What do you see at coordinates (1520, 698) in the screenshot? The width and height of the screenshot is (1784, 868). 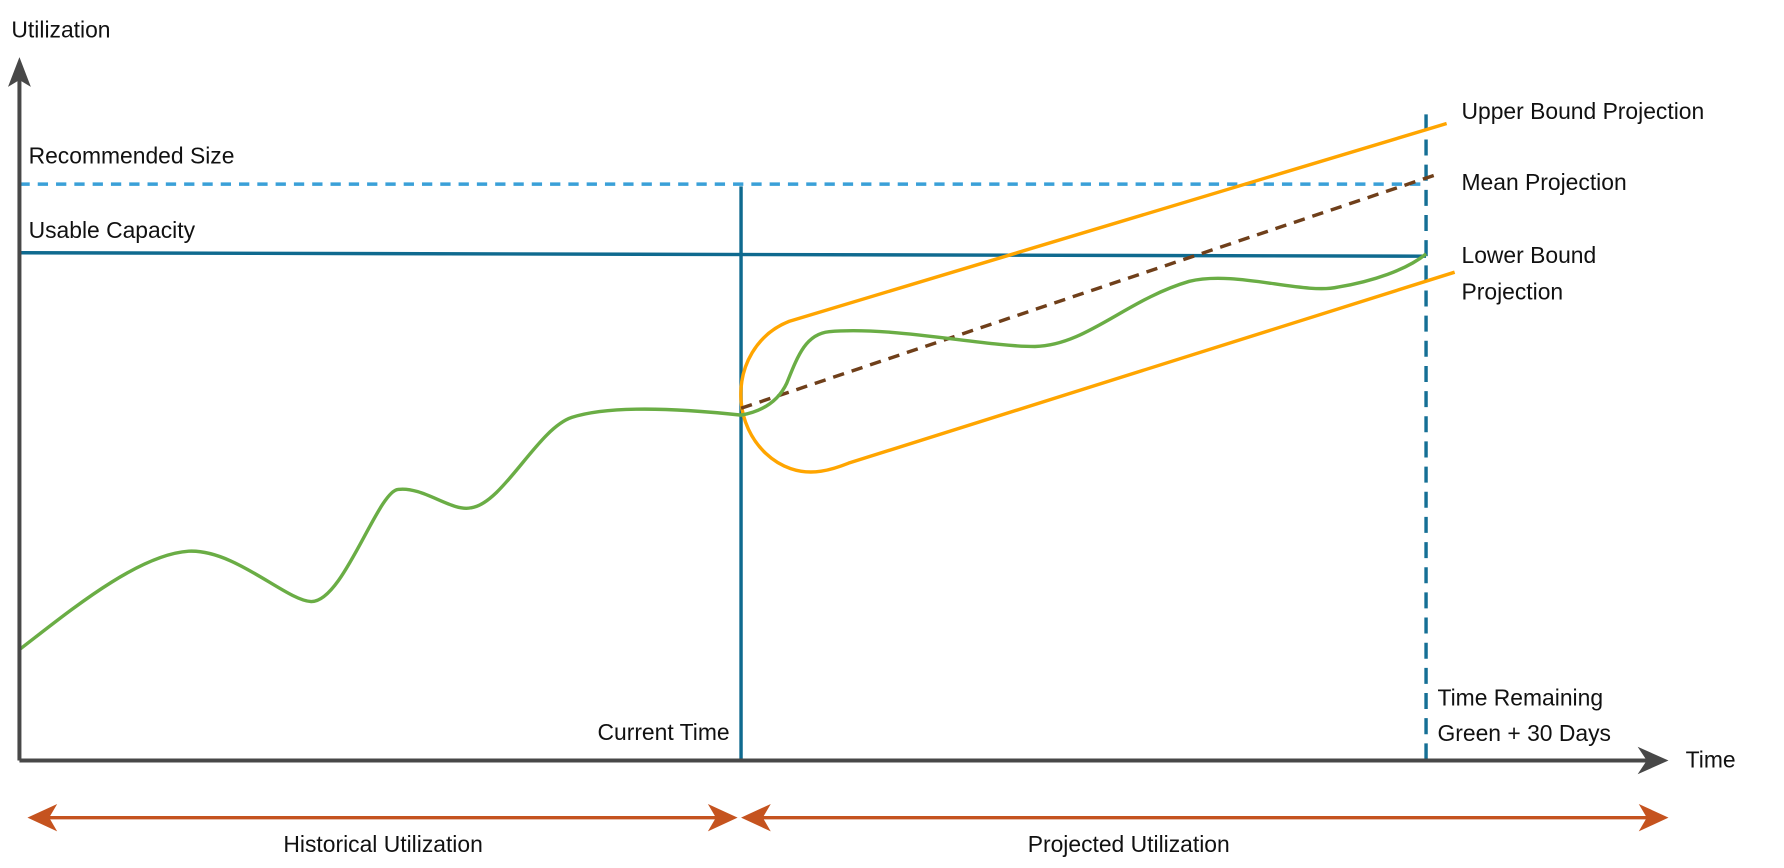 I see `time-remaining-label-1: Time Remaining` at bounding box center [1520, 698].